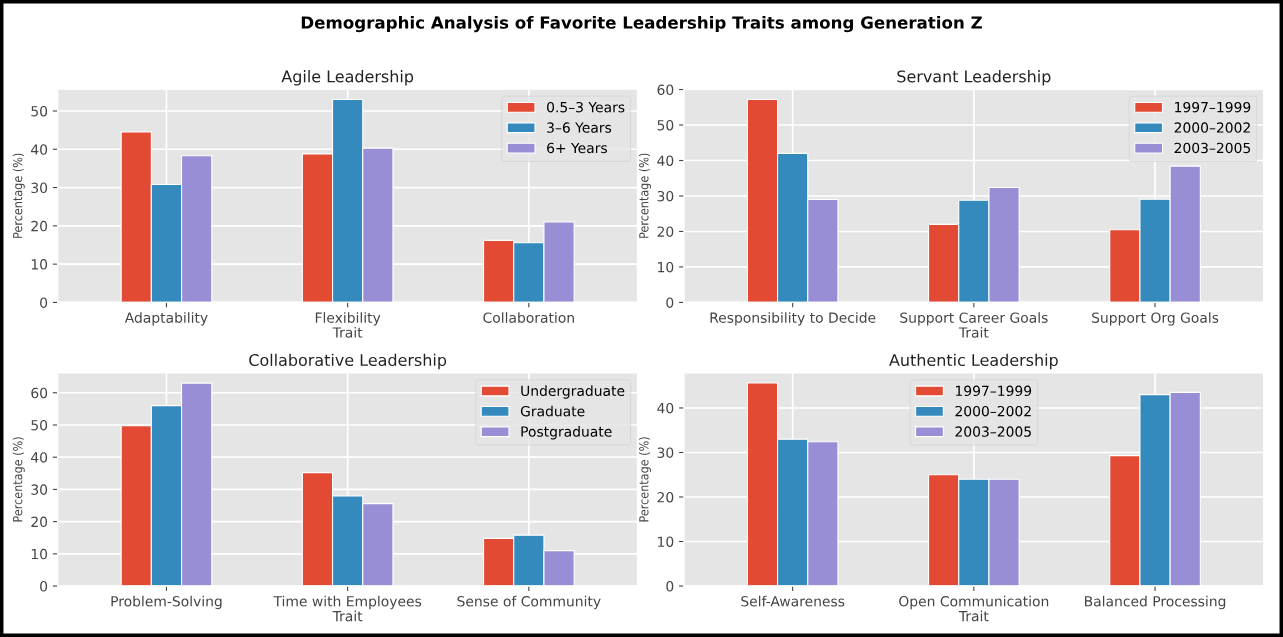 The height and width of the screenshot is (637, 1283). What do you see at coordinates (973, 361) in the screenshot?
I see `chart-title: Authentic Leadership` at bounding box center [973, 361].